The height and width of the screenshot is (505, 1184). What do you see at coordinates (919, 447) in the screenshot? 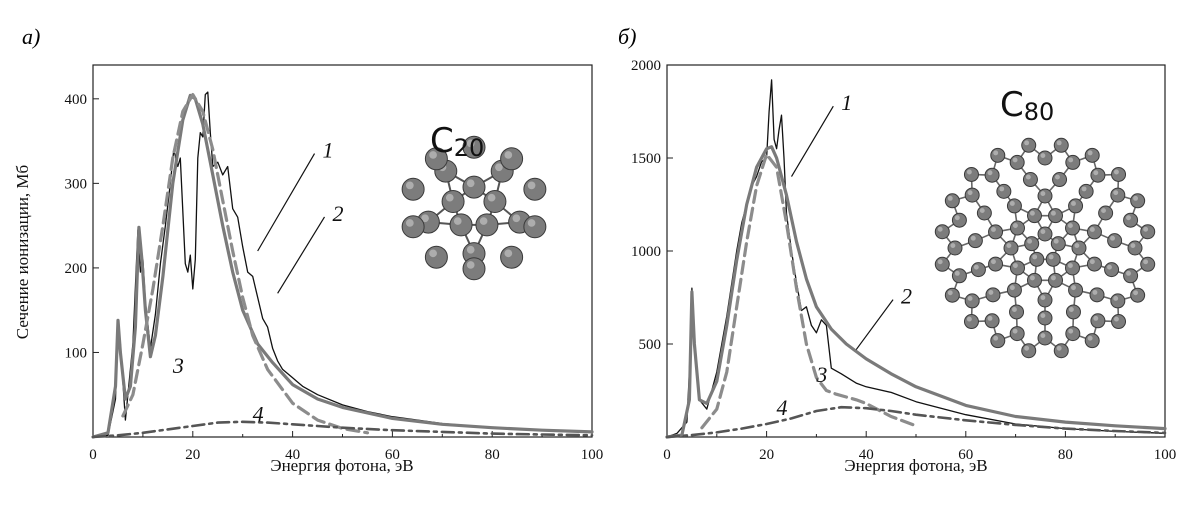
I see `panel-b-x-ticks: 0 20 40 60 80 100` at bounding box center [919, 447].